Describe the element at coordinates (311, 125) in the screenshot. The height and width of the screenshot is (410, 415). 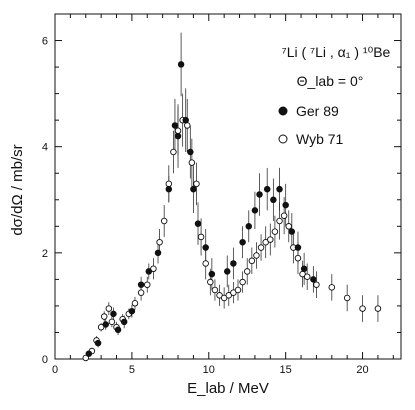
I see `legend: Ger 89 Wyb 71` at that location.